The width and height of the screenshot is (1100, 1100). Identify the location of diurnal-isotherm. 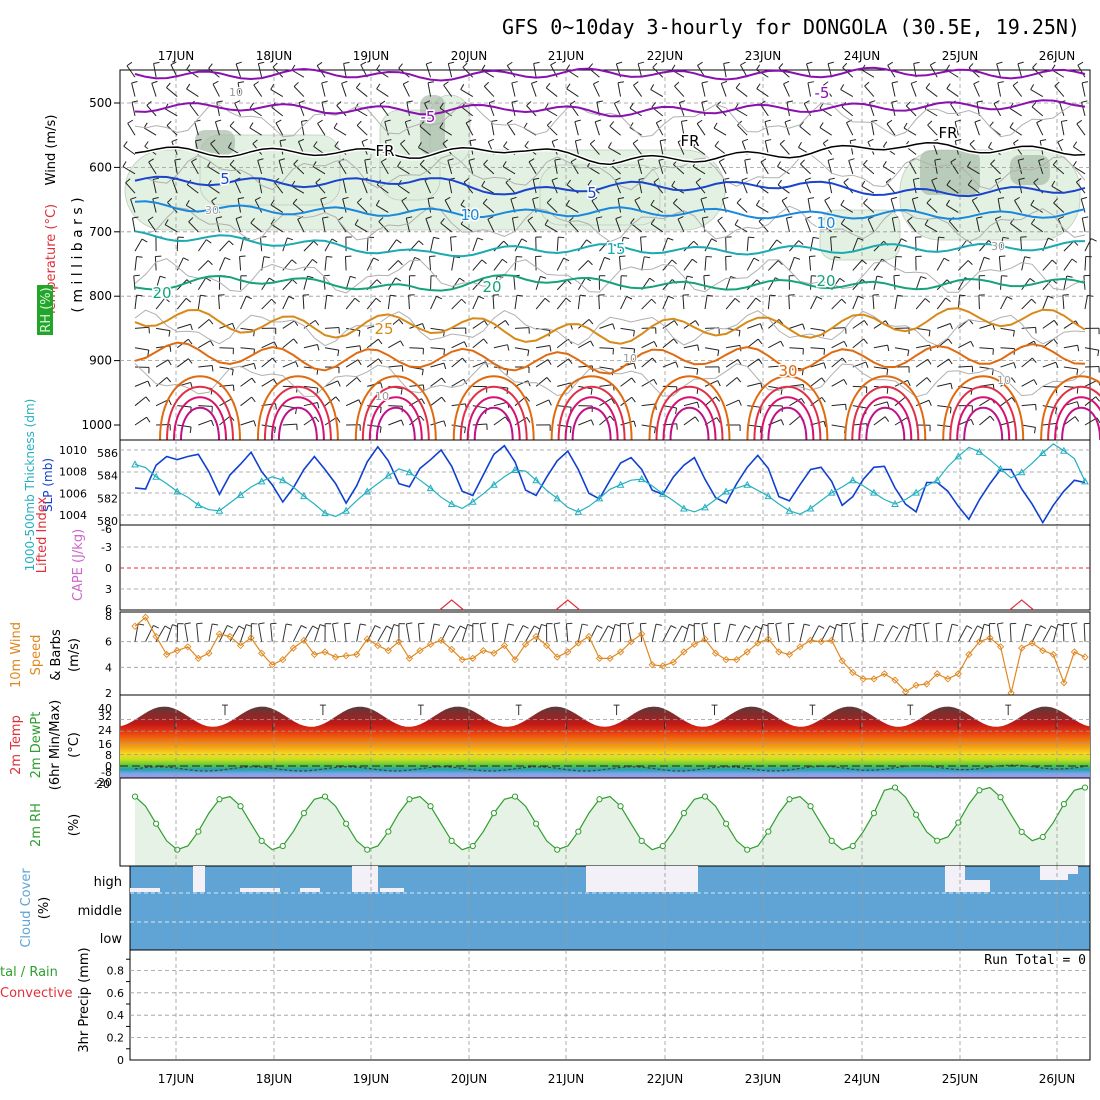
(983, 418).